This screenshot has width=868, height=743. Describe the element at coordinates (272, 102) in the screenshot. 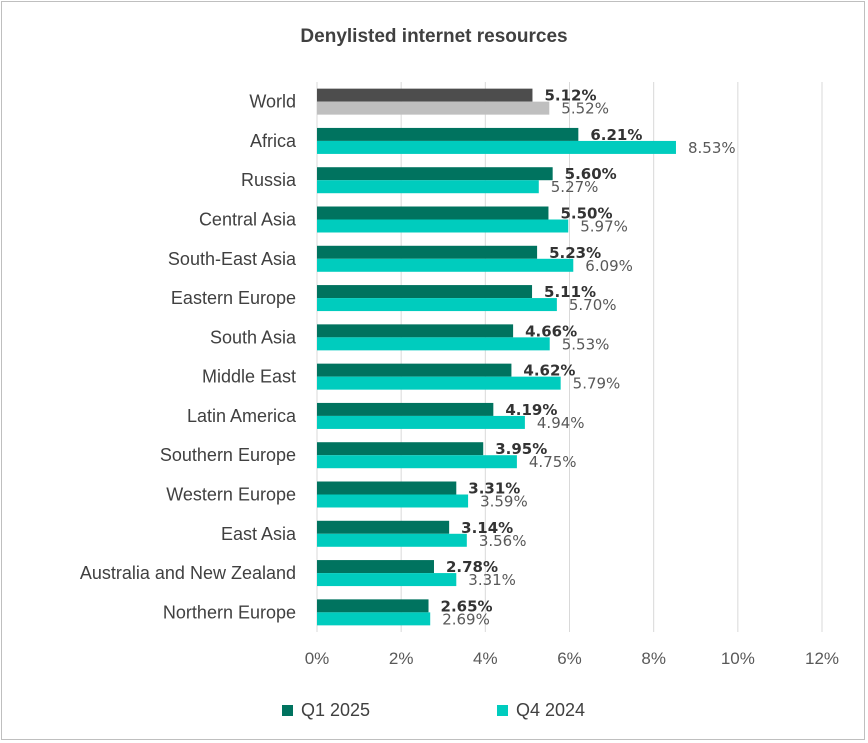

I see `category-label: World` at that location.